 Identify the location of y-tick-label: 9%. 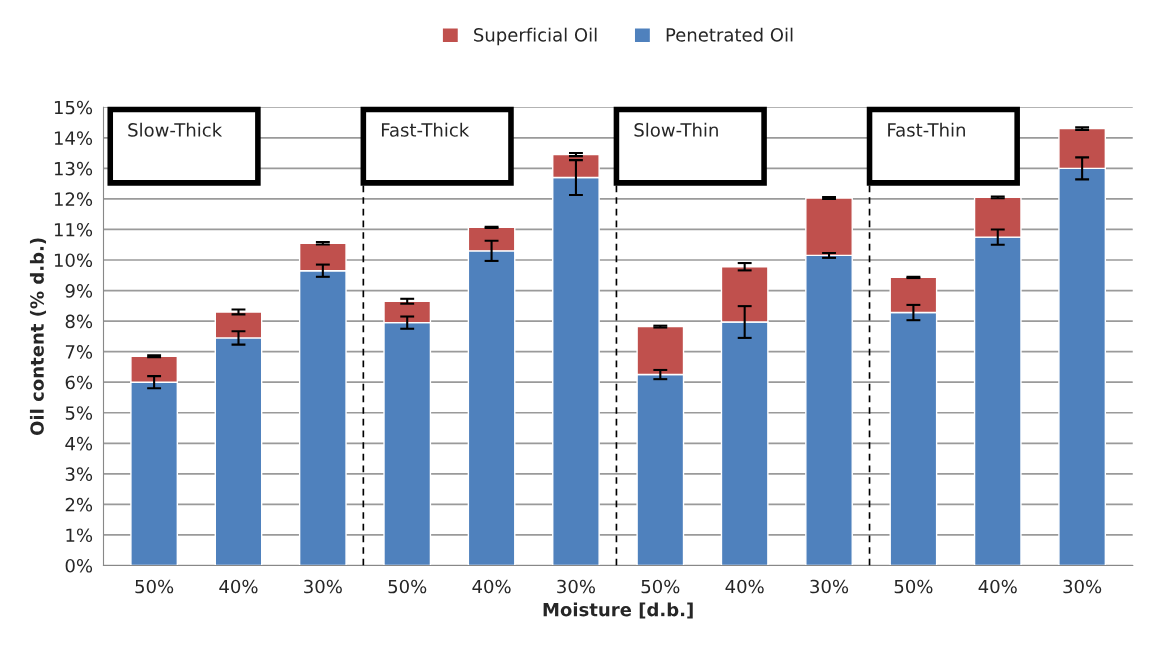
(79, 291).